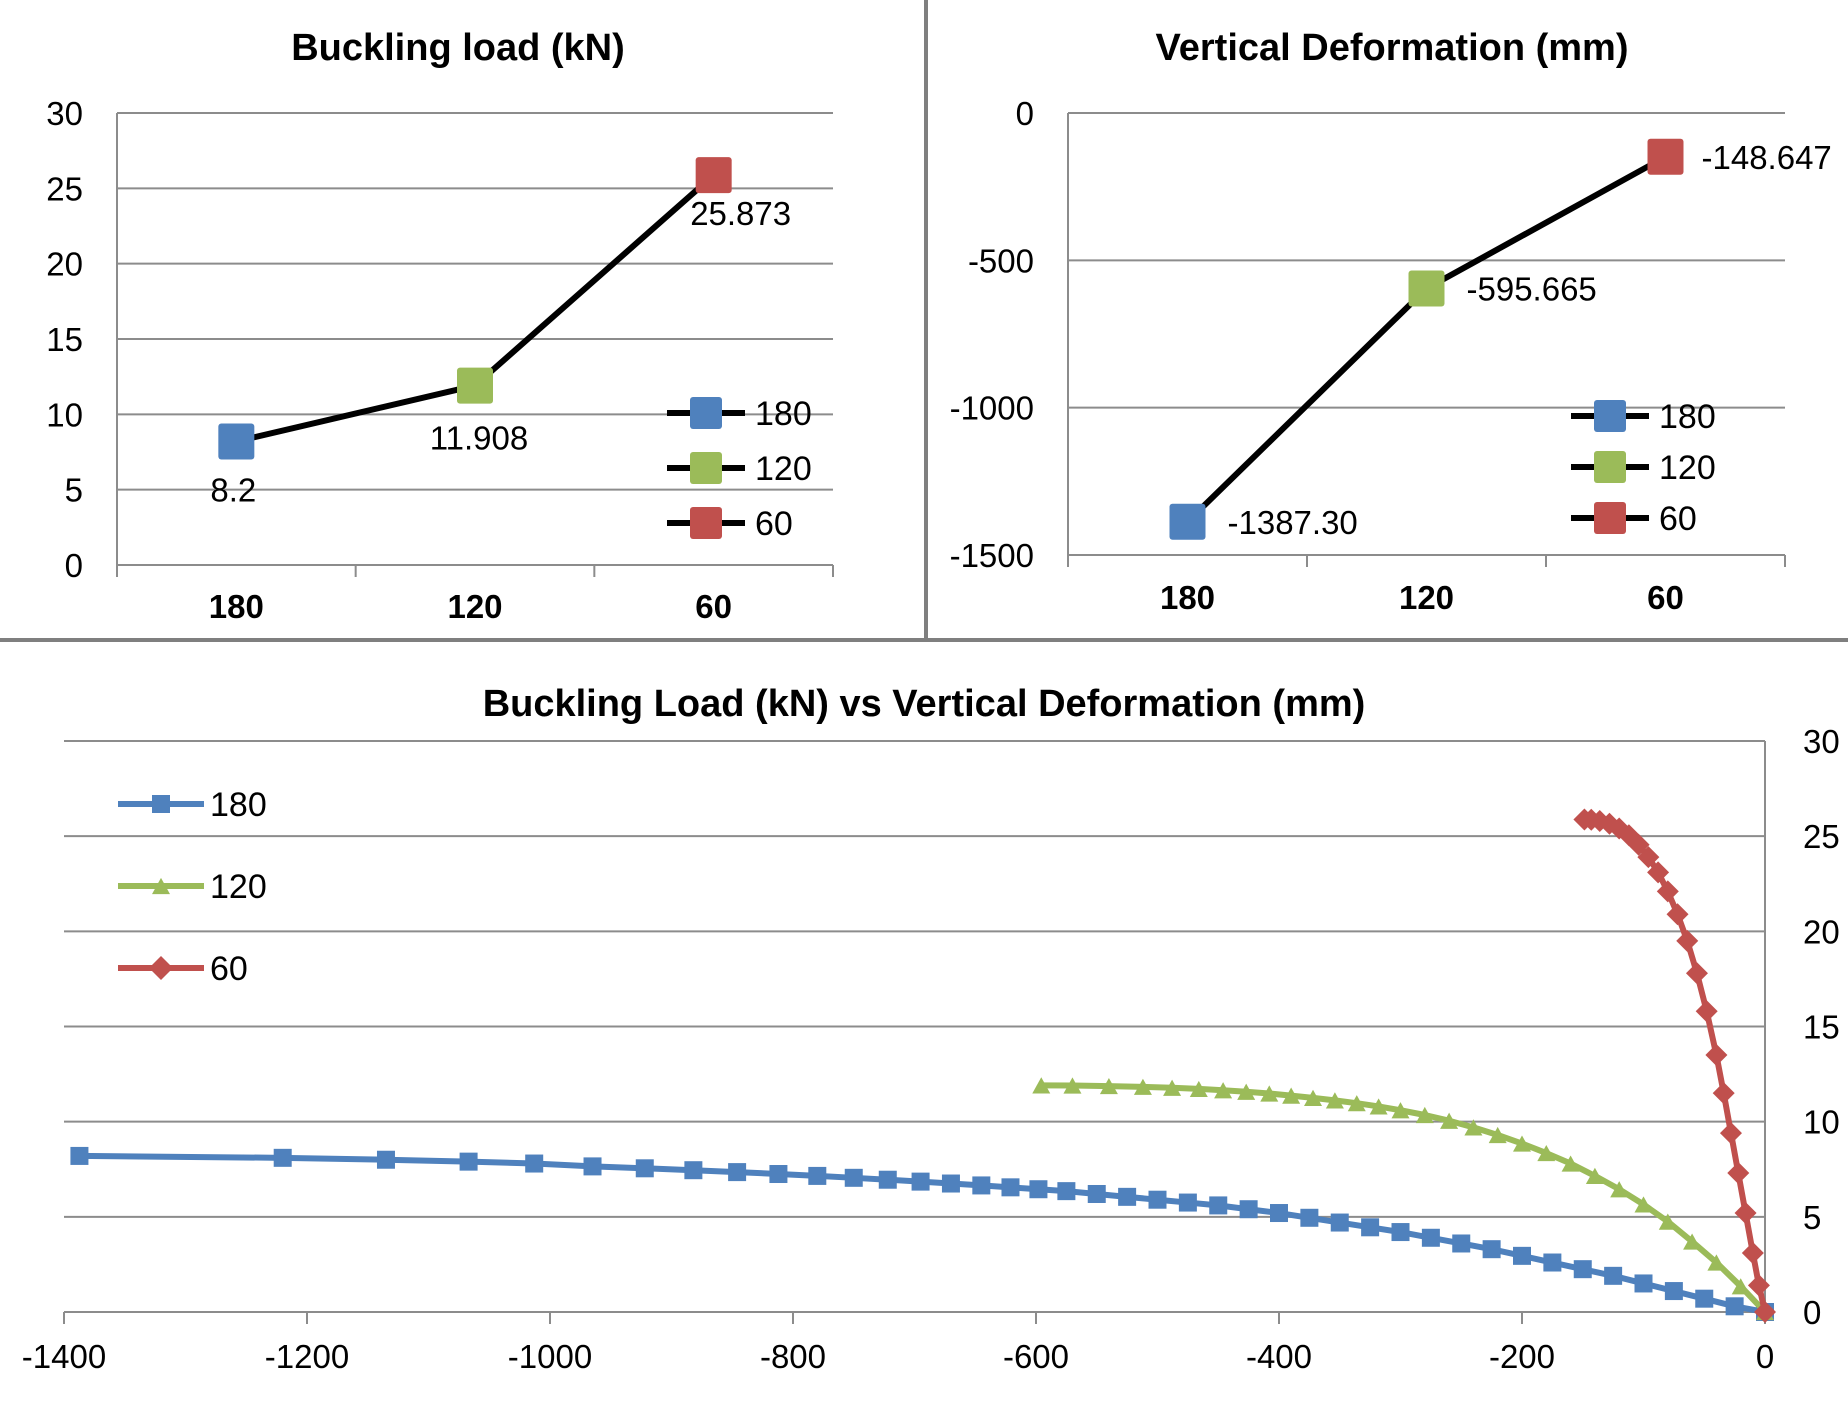 The height and width of the screenshot is (1413, 1848). What do you see at coordinates (992, 408) in the screenshot?
I see `y-tick-label: -1000` at bounding box center [992, 408].